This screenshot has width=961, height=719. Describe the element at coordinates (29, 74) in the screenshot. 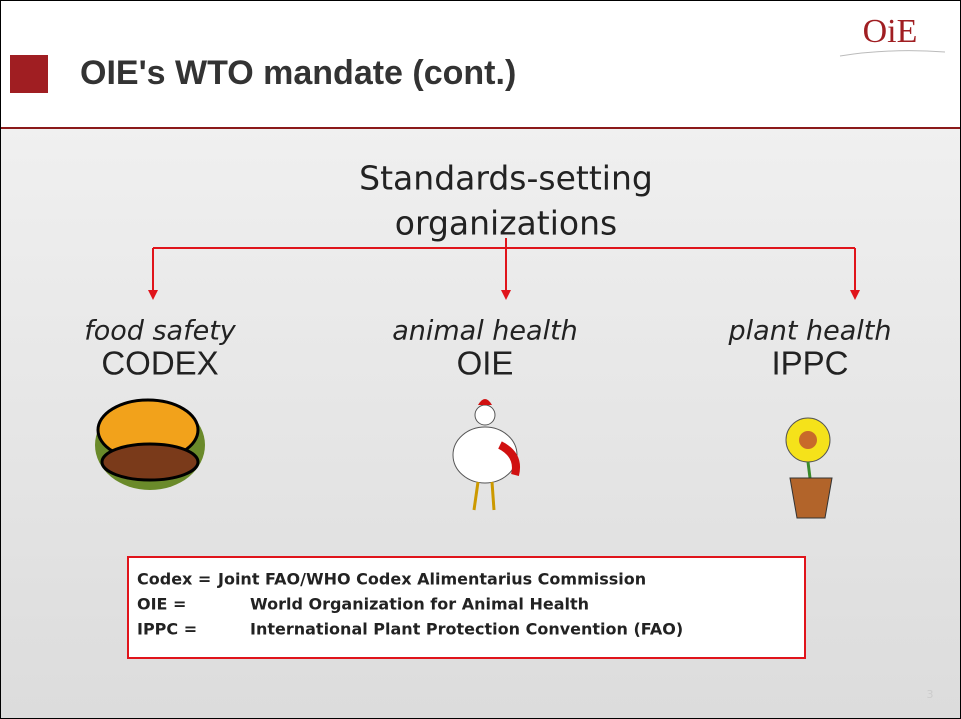

I see `title-square` at that location.